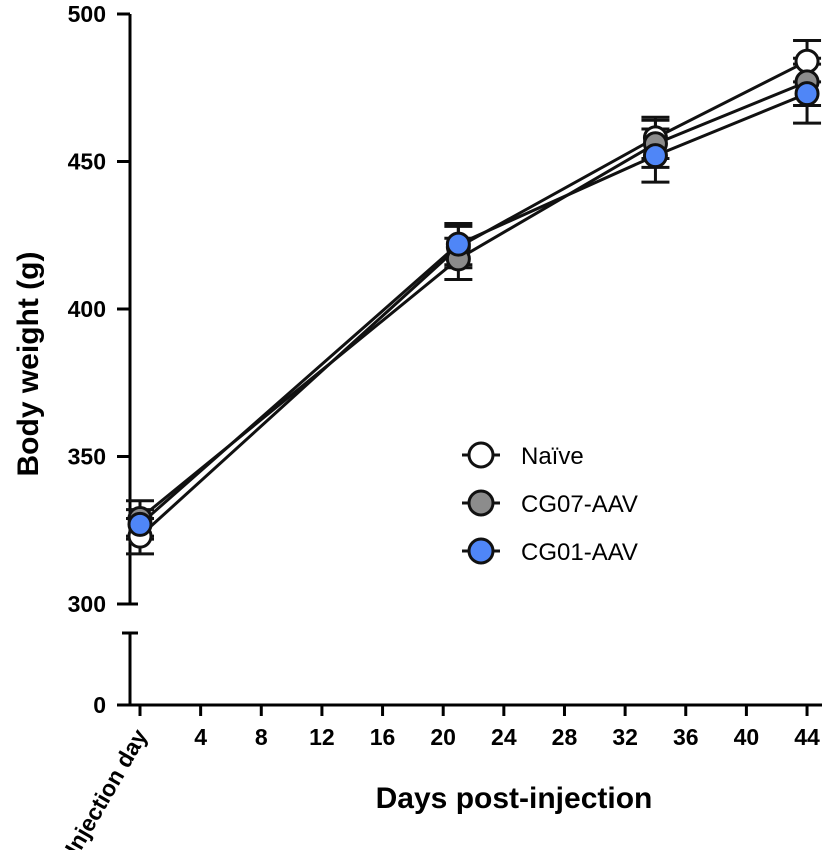 The width and height of the screenshot is (825, 850). What do you see at coordinates (807, 737) in the screenshot?
I see `x-tick-label: 44` at bounding box center [807, 737].